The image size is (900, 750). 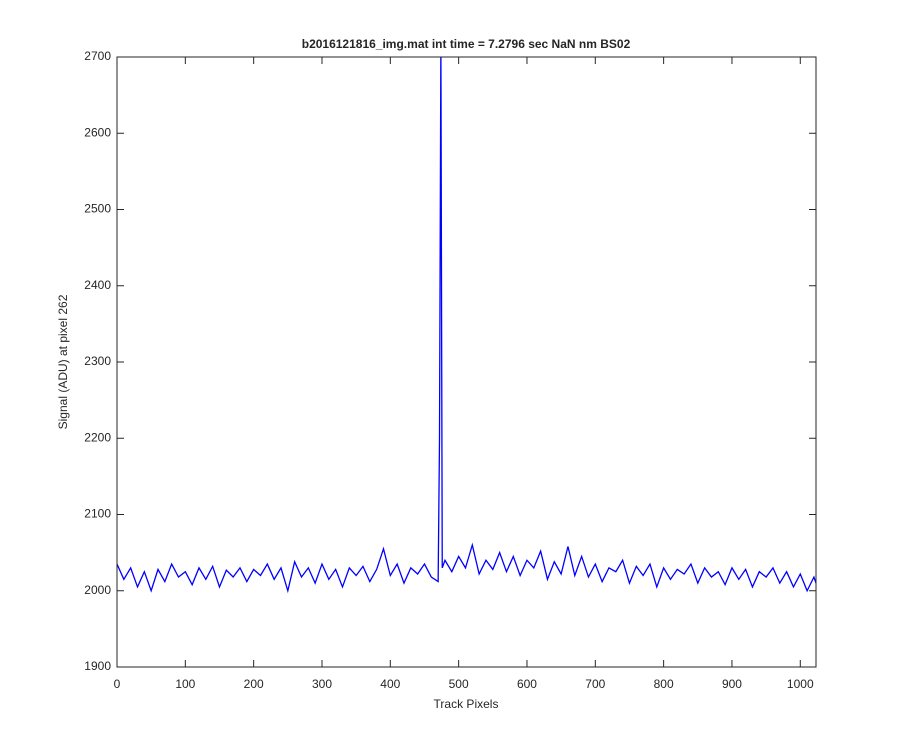 I want to click on y-tick-label: 2000, so click(x=97, y=590).